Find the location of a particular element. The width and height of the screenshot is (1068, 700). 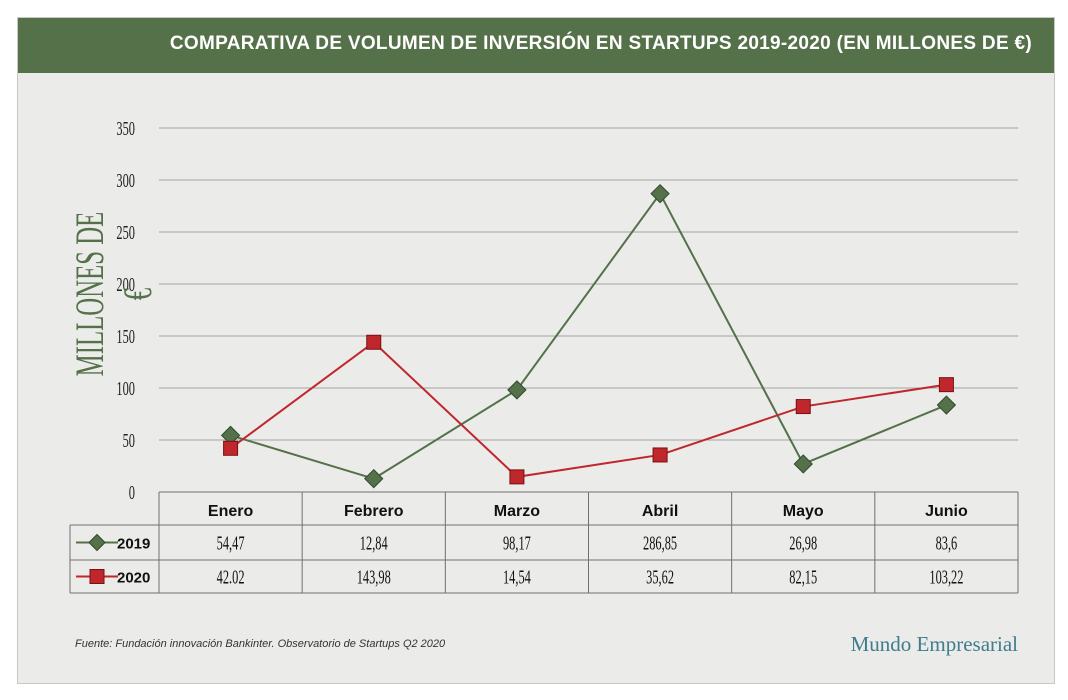

legend-label-2019: 2019 is located at coordinates (133, 544).